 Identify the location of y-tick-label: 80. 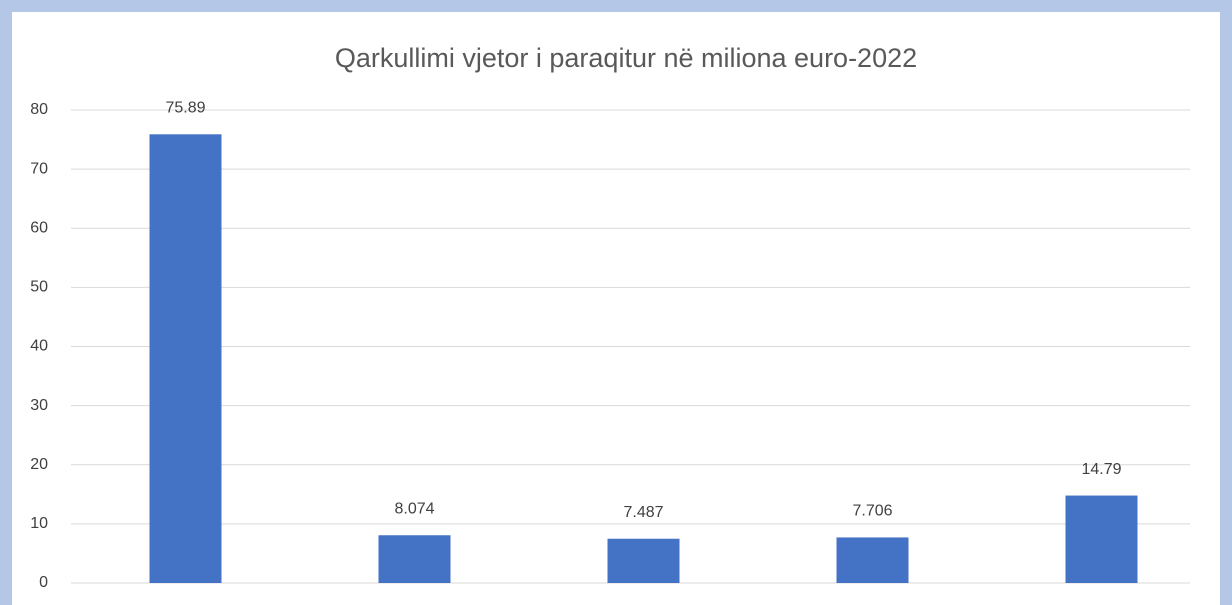
(39, 109).